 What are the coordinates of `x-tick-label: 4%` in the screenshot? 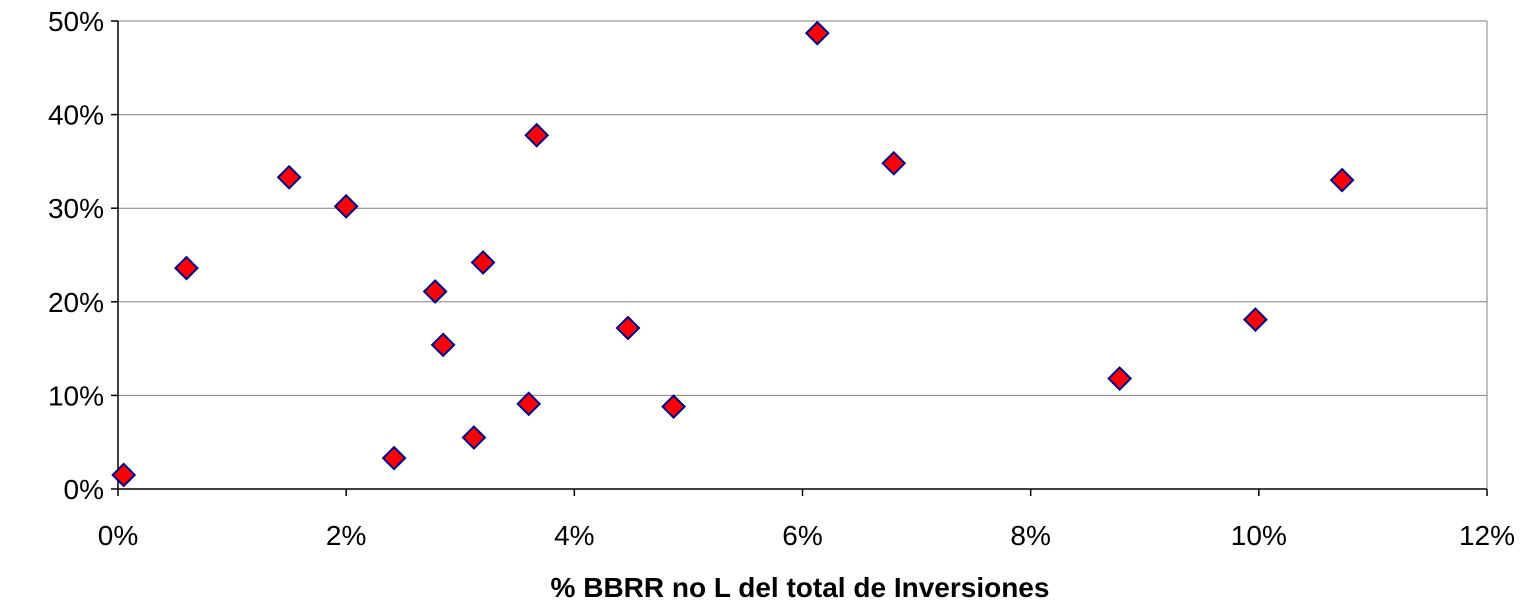 It's located at (574, 535).